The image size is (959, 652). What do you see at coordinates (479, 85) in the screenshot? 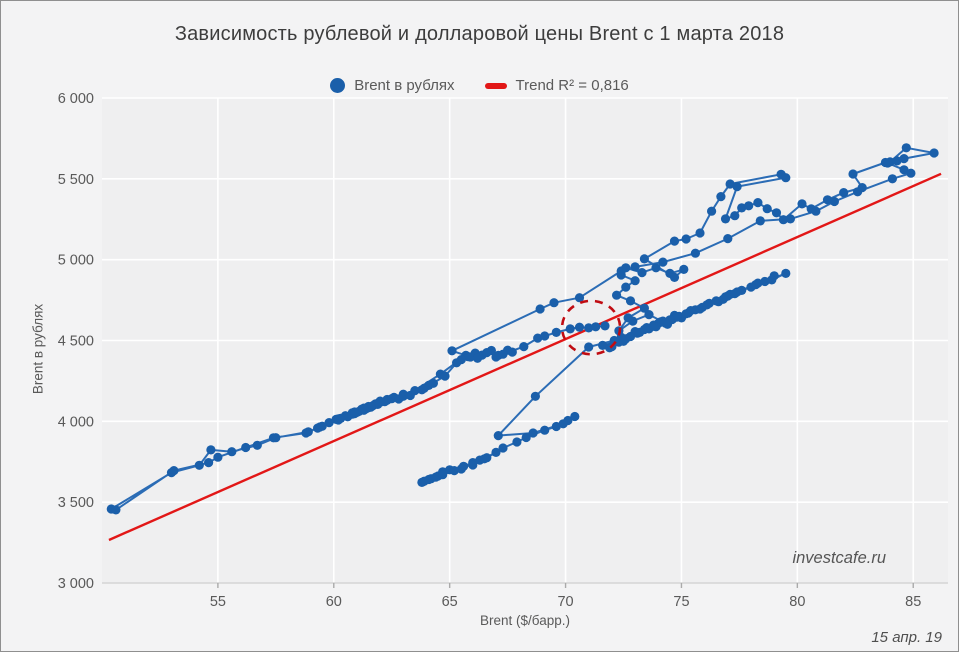
I see `legend: Brent в рублях Trend R² = 0,816` at bounding box center [479, 85].